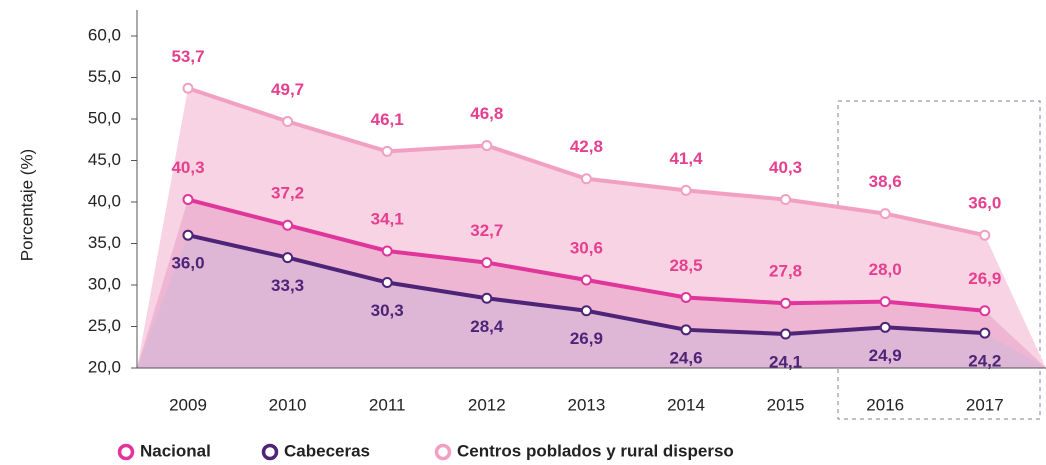 Image resolution: width=1046 pixels, height=465 pixels. Describe the element at coordinates (785, 361) in the screenshot. I see `value-label: 24,1` at that location.